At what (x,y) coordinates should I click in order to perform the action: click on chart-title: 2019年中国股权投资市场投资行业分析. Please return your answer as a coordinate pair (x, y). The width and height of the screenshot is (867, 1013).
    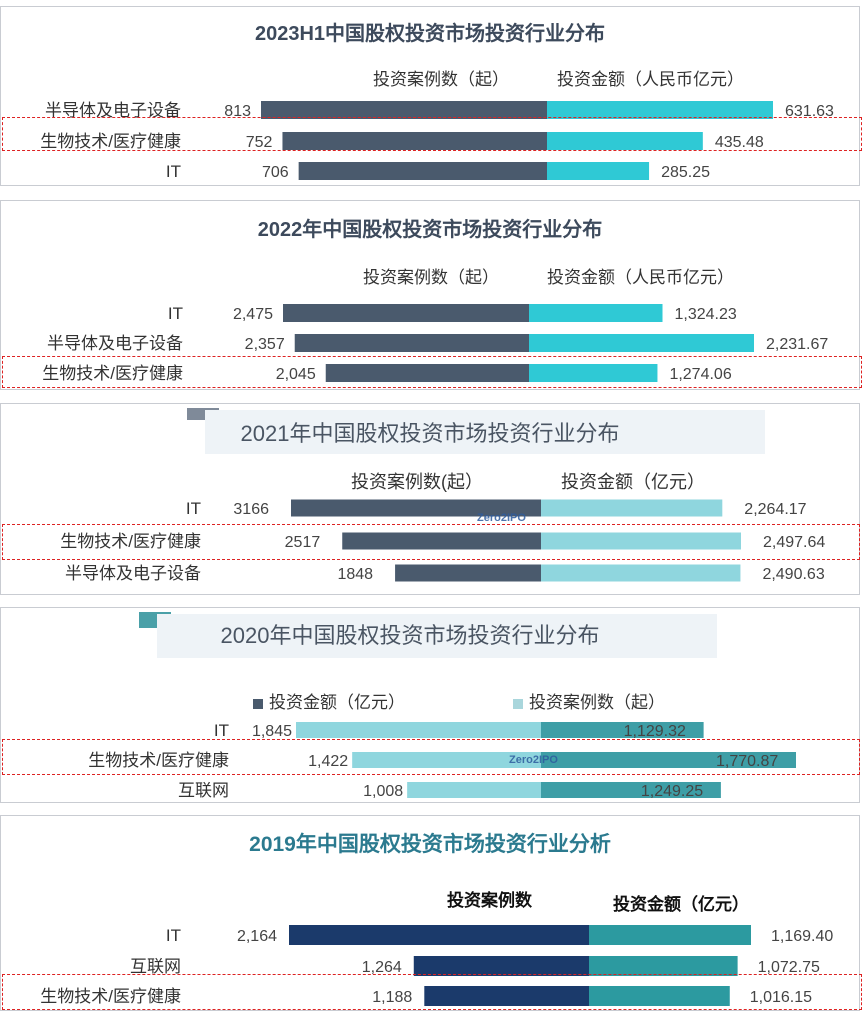
    Looking at the image, I should click on (430, 844).